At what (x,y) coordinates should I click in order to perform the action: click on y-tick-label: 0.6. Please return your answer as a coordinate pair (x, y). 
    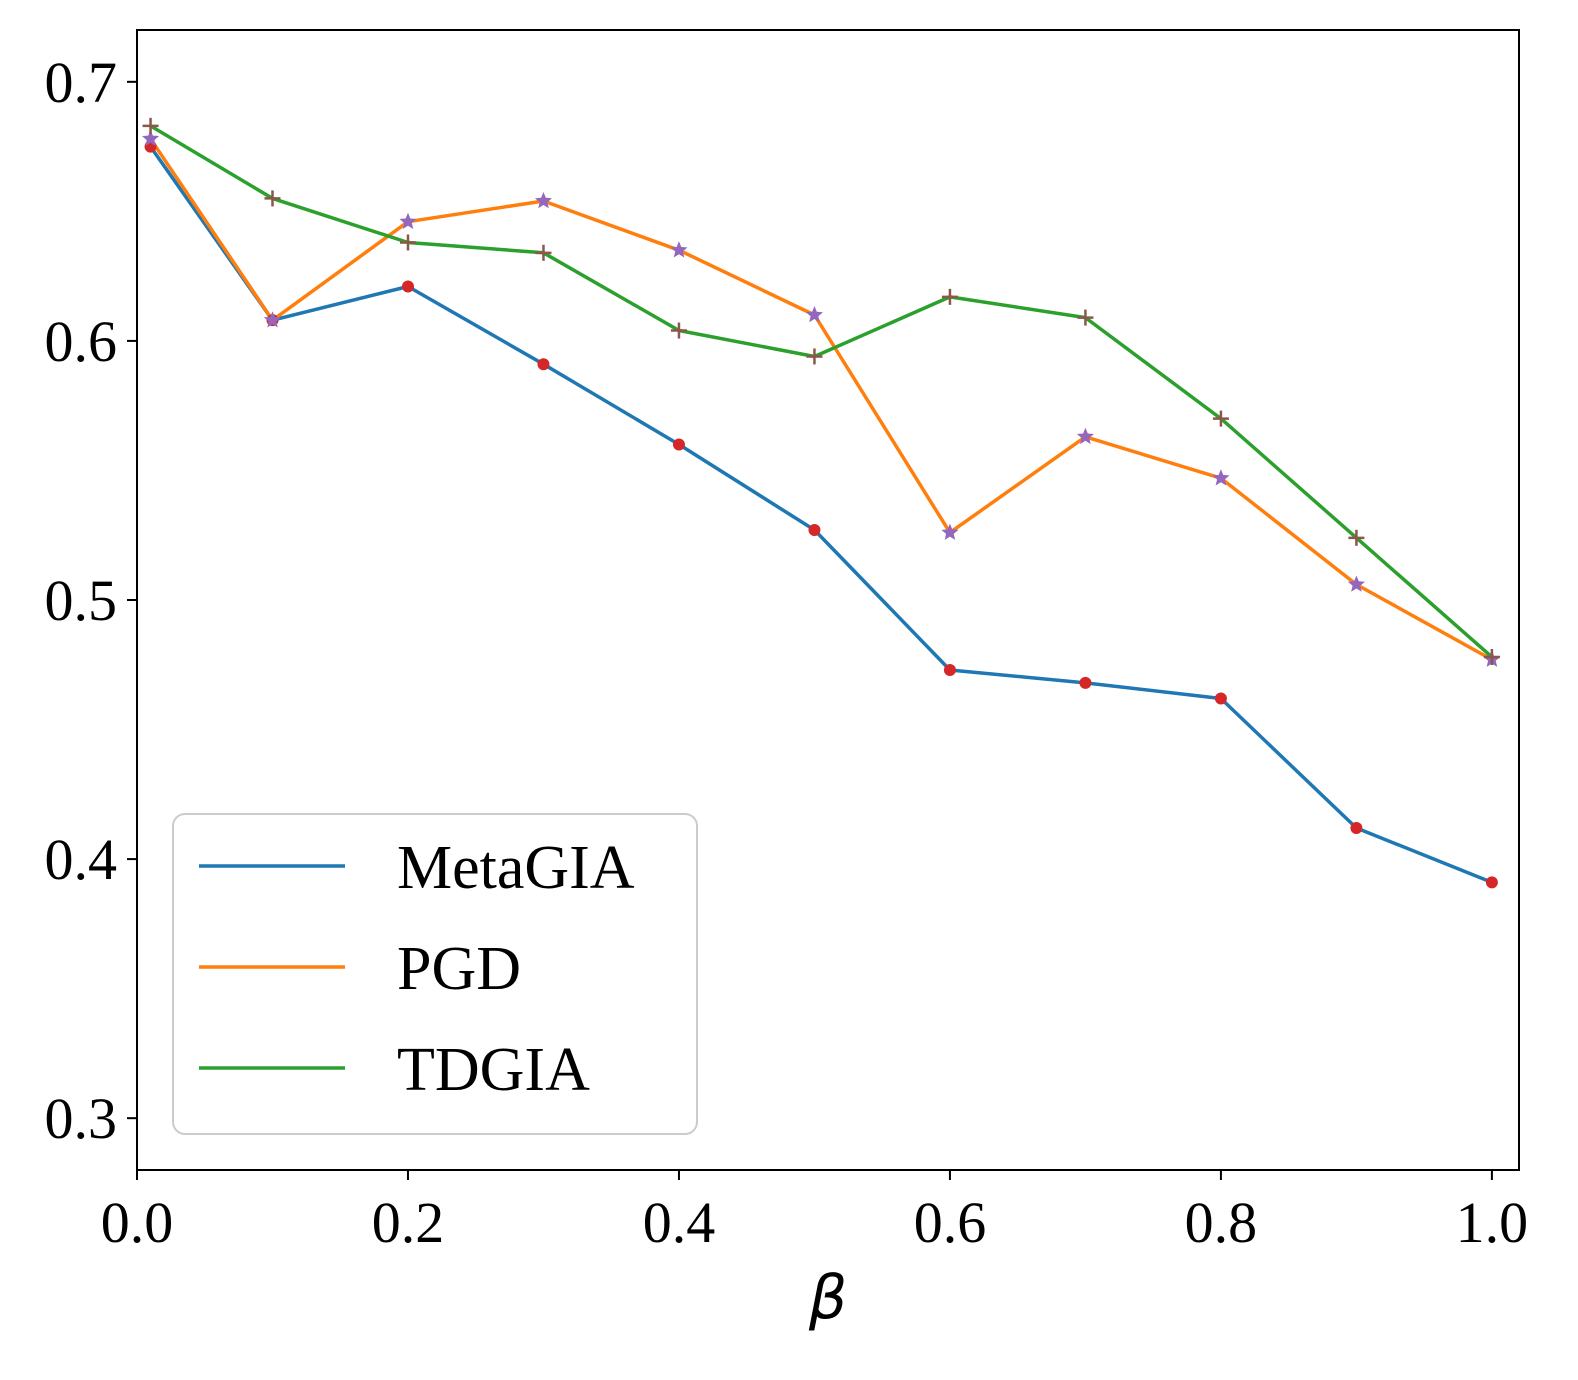
    Looking at the image, I should click on (81, 341).